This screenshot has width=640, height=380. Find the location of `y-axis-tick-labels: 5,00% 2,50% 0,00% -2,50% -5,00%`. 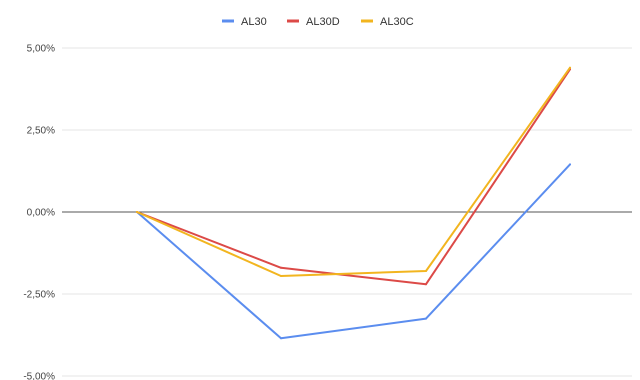

y-axis-tick-labels: 5,00% 2,50% 0,00% -2,50% -5,00% is located at coordinates (39, 212).